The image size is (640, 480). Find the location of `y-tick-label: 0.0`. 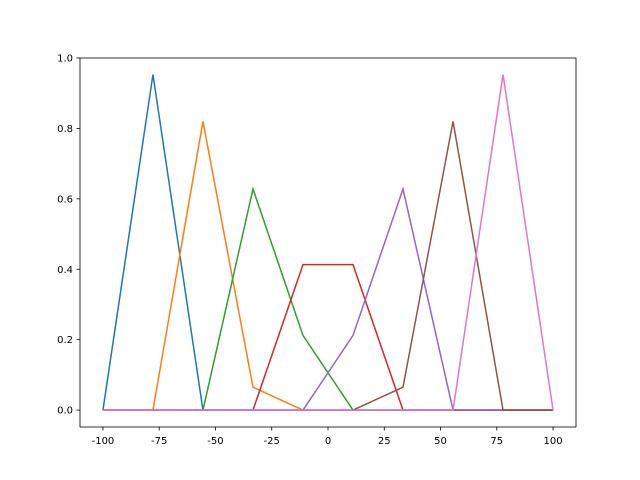

y-tick-label: 0.0 is located at coordinates (65, 411).